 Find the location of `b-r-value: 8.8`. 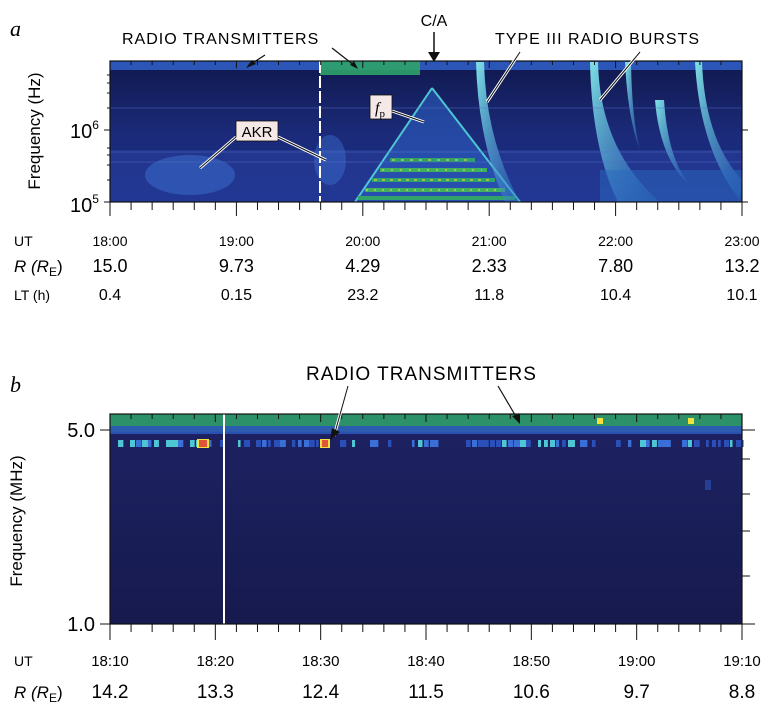

b-r-value: 8.8 is located at coordinates (742, 692).